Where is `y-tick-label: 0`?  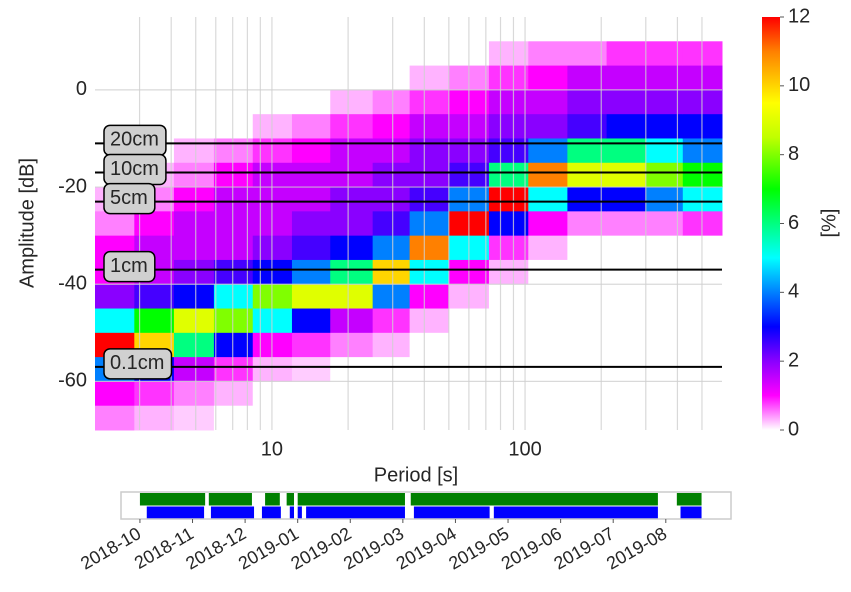 y-tick-label: 0 is located at coordinates (81, 89).